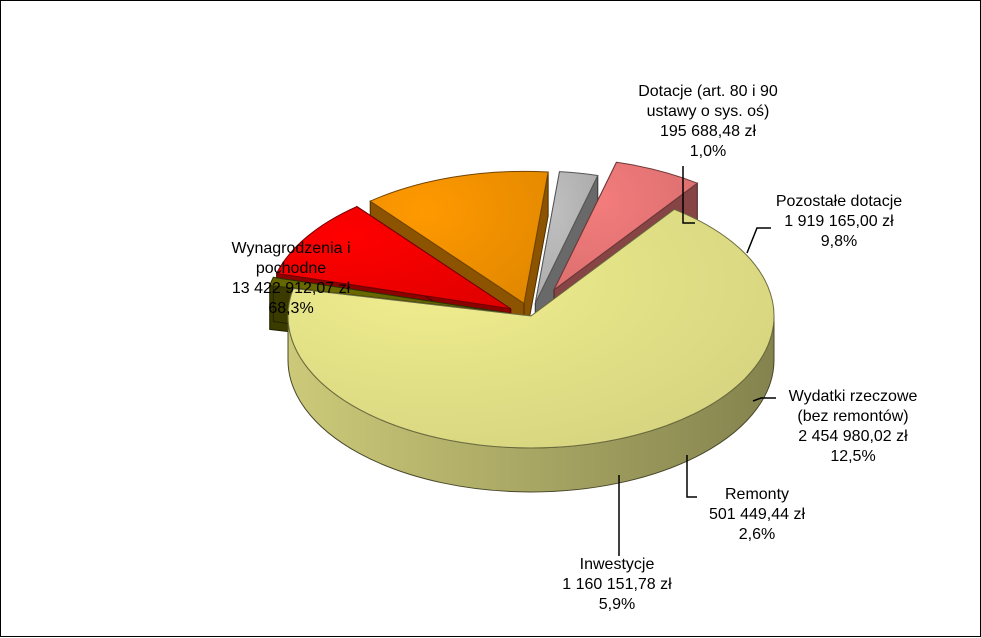  I want to click on slice-name: Wydatki rzeczowe, so click(853, 396).